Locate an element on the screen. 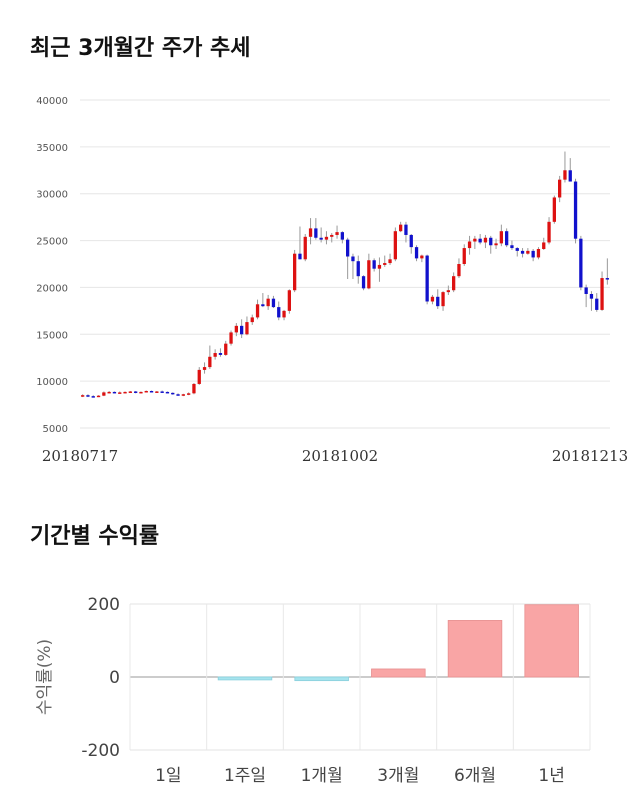  price-trend-title: 최근 3개월간 주가 추세 is located at coordinates (140, 48).